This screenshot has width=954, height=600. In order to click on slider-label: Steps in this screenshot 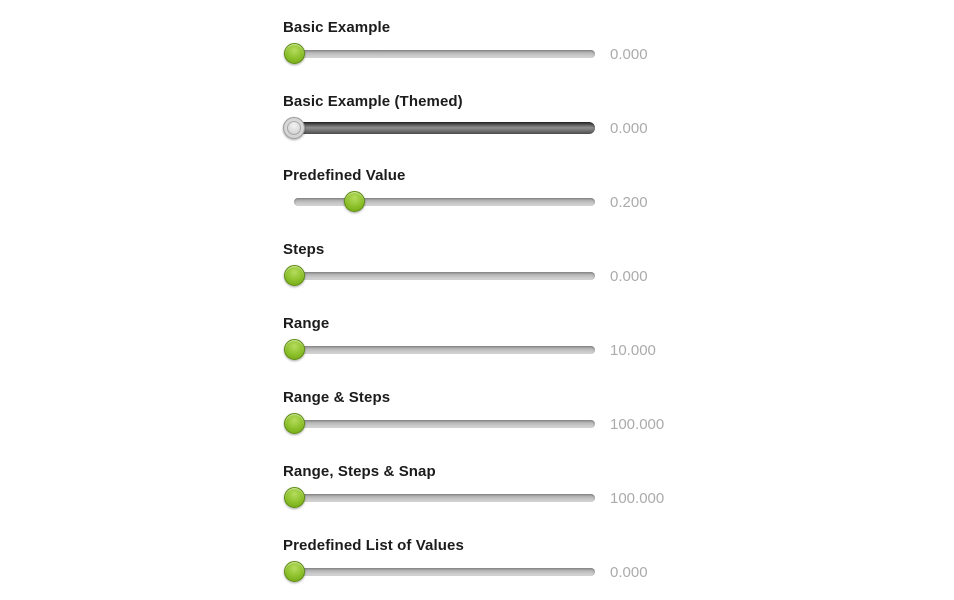, I will do `click(304, 249)`.